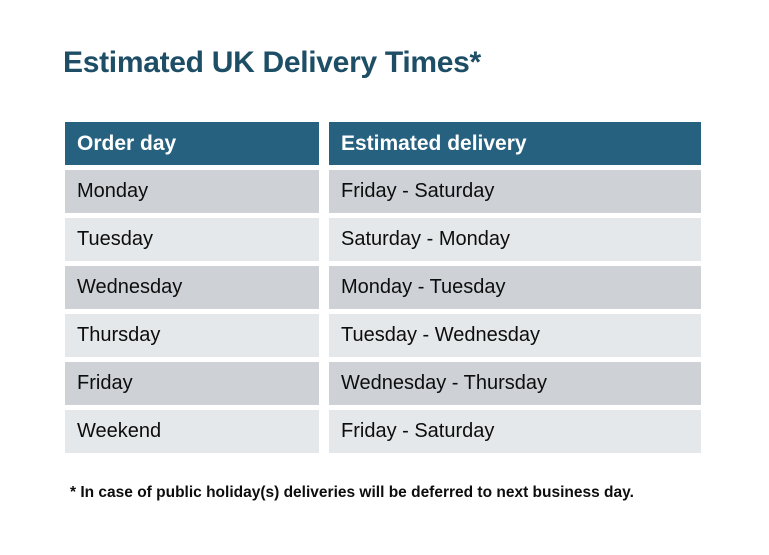 The width and height of the screenshot is (769, 555). What do you see at coordinates (515, 335) in the screenshot?
I see `cell-estimated-delivery: Tuesday - Wednesday` at bounding box center [515, 335].